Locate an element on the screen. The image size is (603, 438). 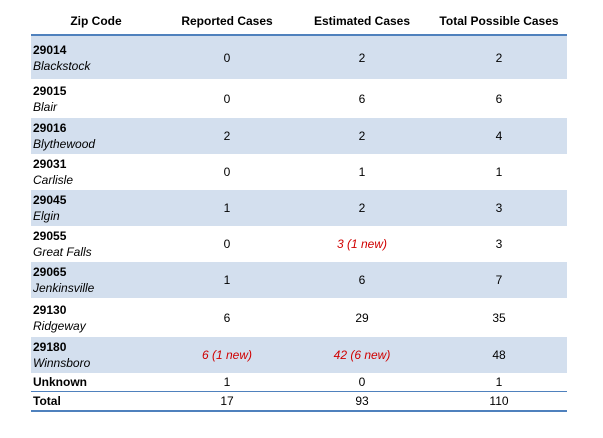
town-name: Blackstock is located at coordinates (62, 65).